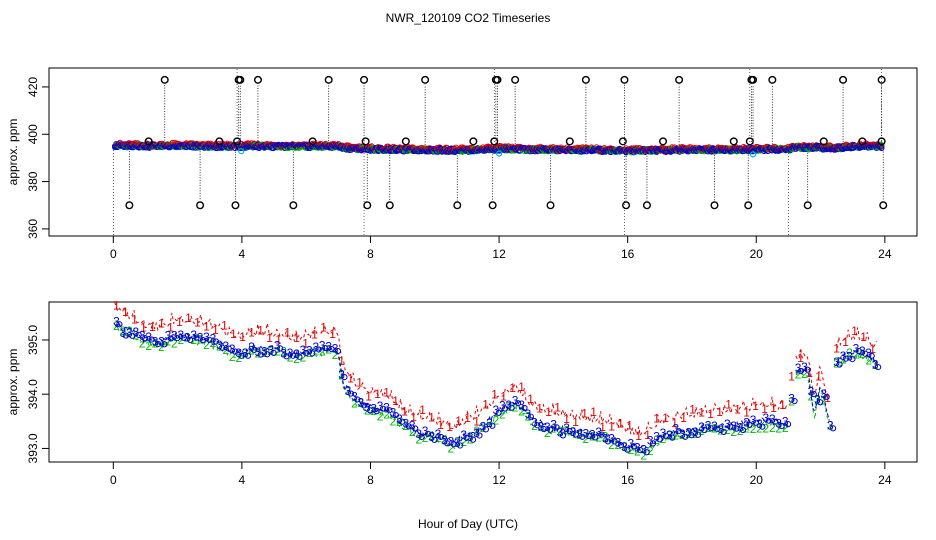  Describe the element at coordinates (499, 480) in the screenshot. I see `x-tick-label: 12` at that location.